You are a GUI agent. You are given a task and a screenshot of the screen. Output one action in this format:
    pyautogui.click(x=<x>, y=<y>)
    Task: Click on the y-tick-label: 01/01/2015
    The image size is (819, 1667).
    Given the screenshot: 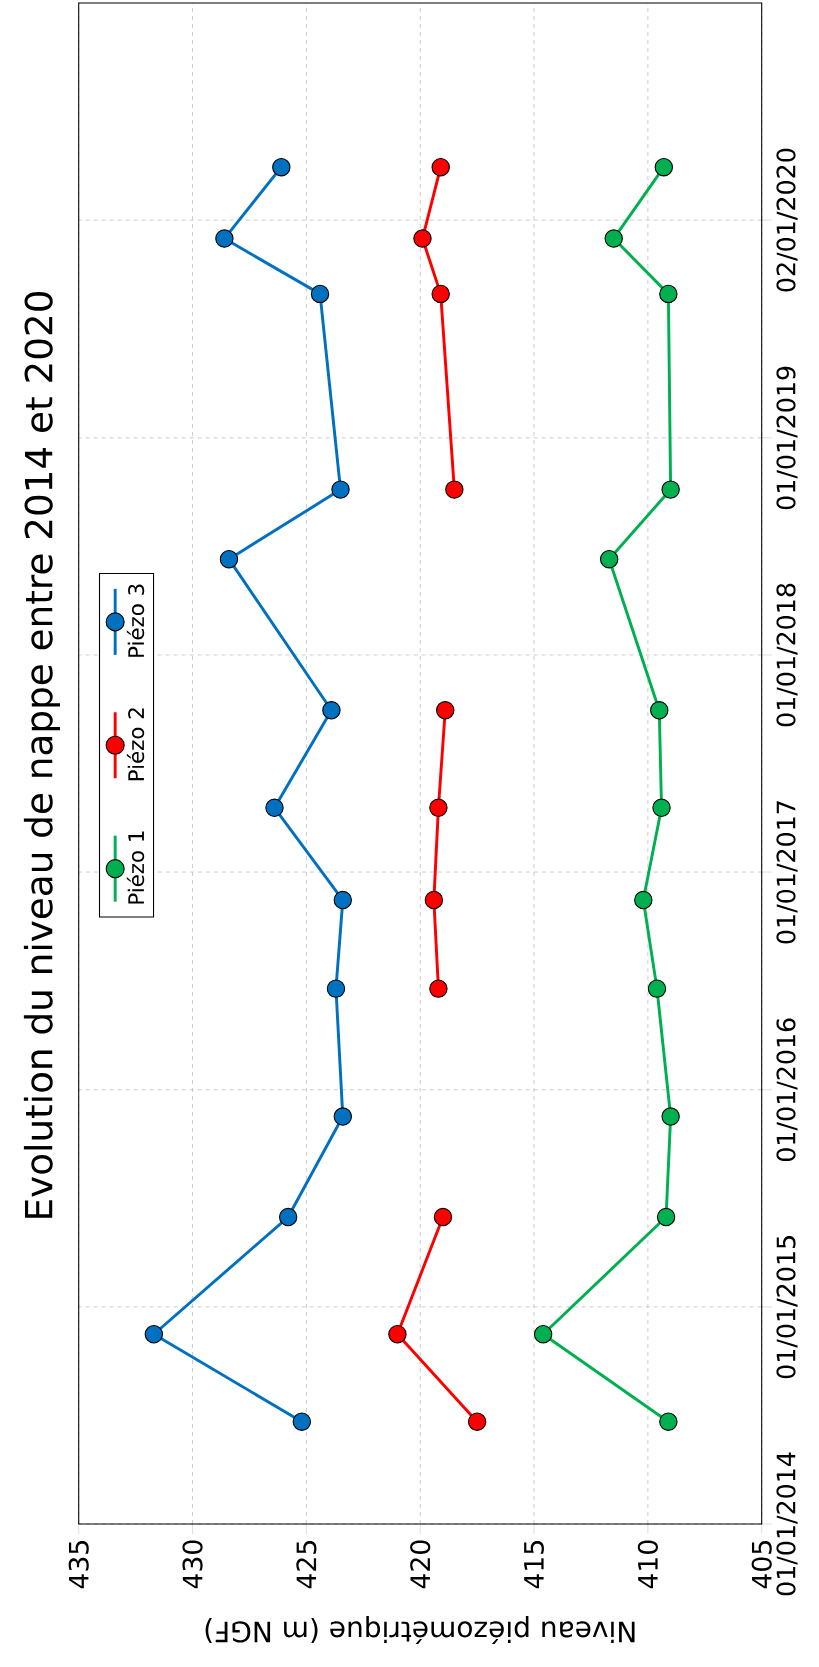 What is the action you would take?
    pyautogui.click(x=787, y=1307)
    